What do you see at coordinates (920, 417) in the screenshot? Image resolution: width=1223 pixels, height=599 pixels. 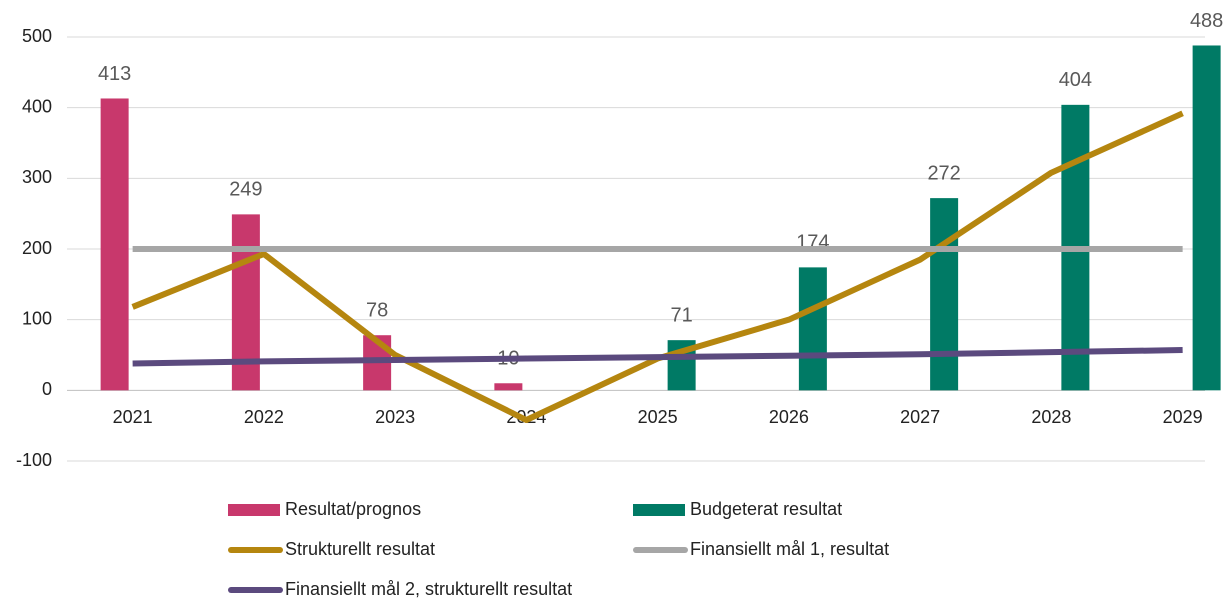 I see `x-tick-label: 2027` at bounding box center [920, 417].